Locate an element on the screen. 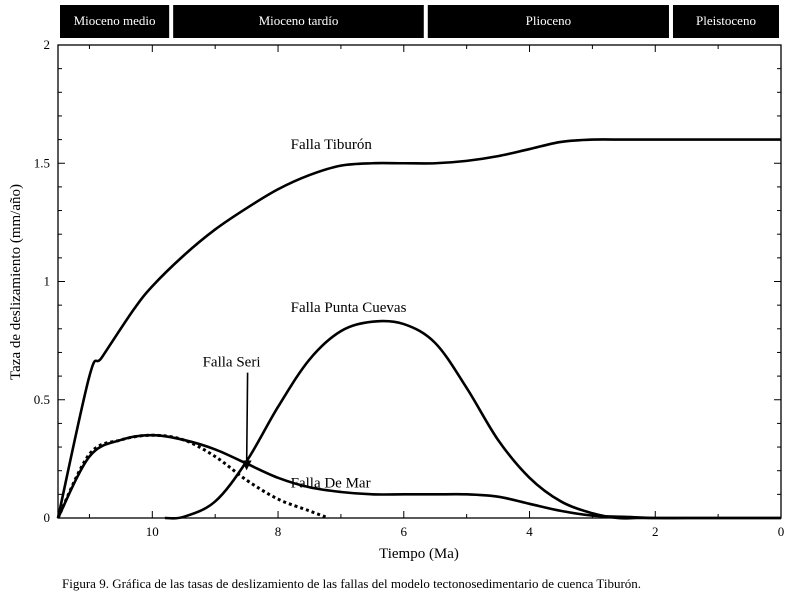 Image resolution: width=788 pixels, height=594 pixels. y-tick-label: 1.5 is located at coordinates (42, 162).